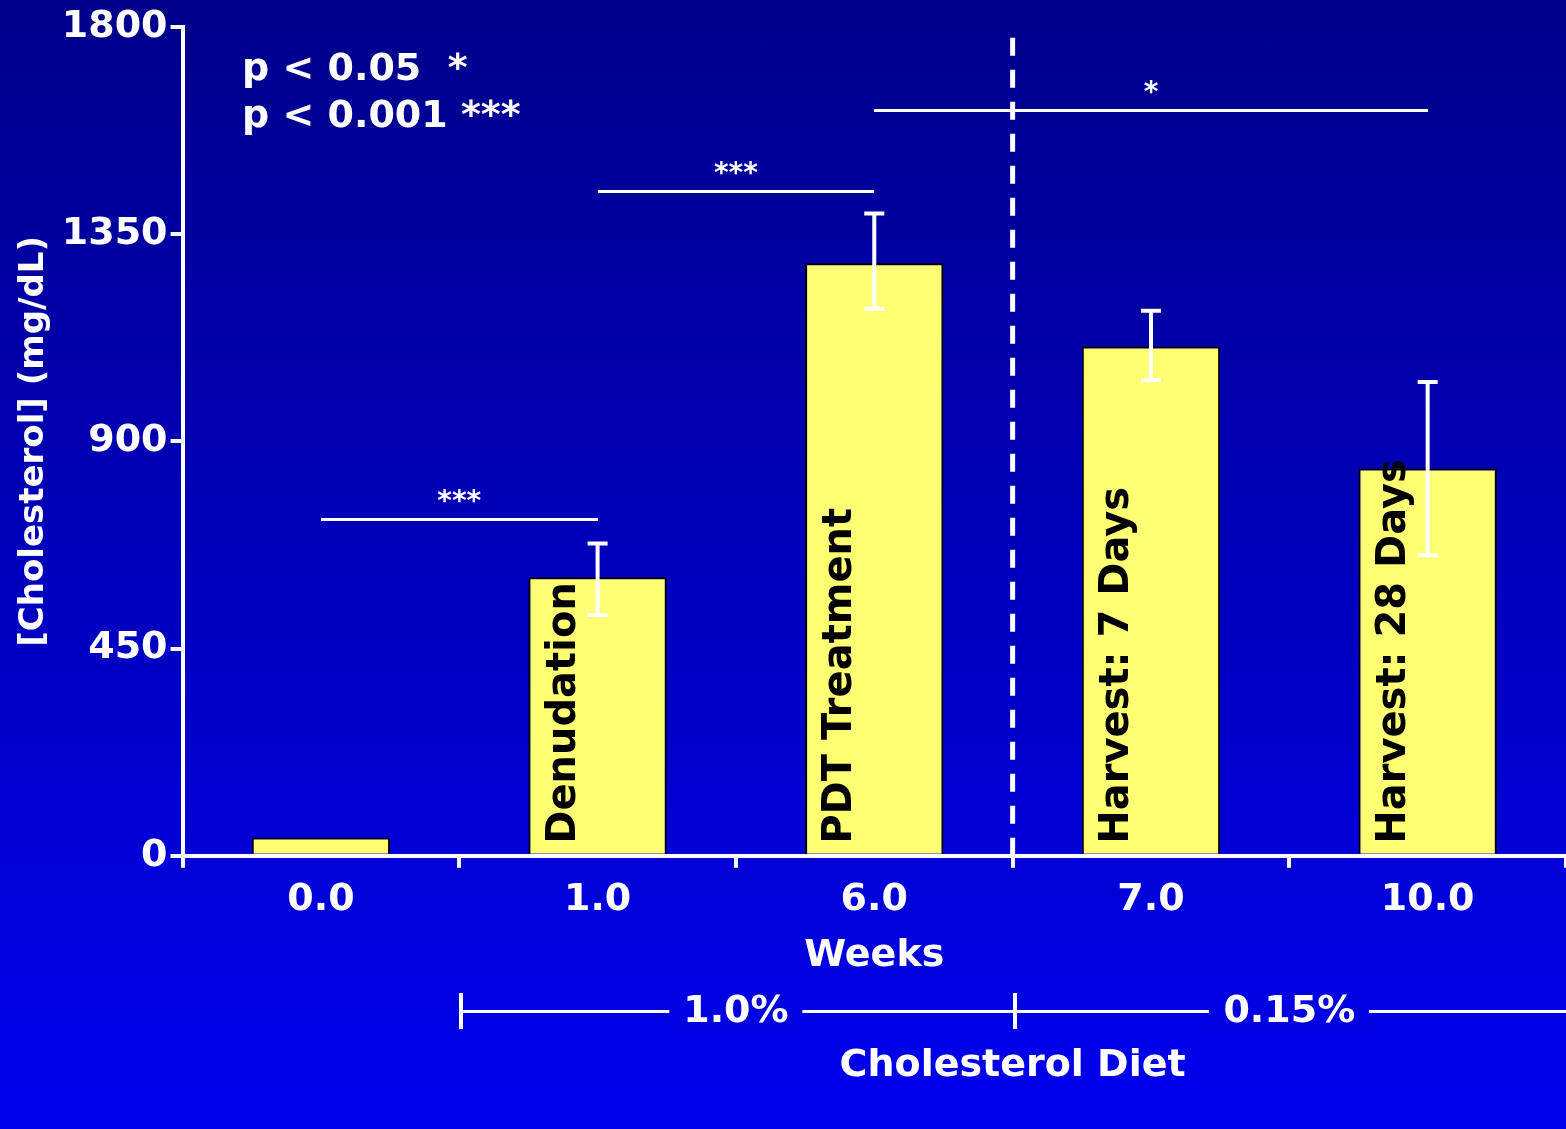 This screenshot has width=1566, height=1129. I want to click on text: 0.15%, so click(1289, 1008).